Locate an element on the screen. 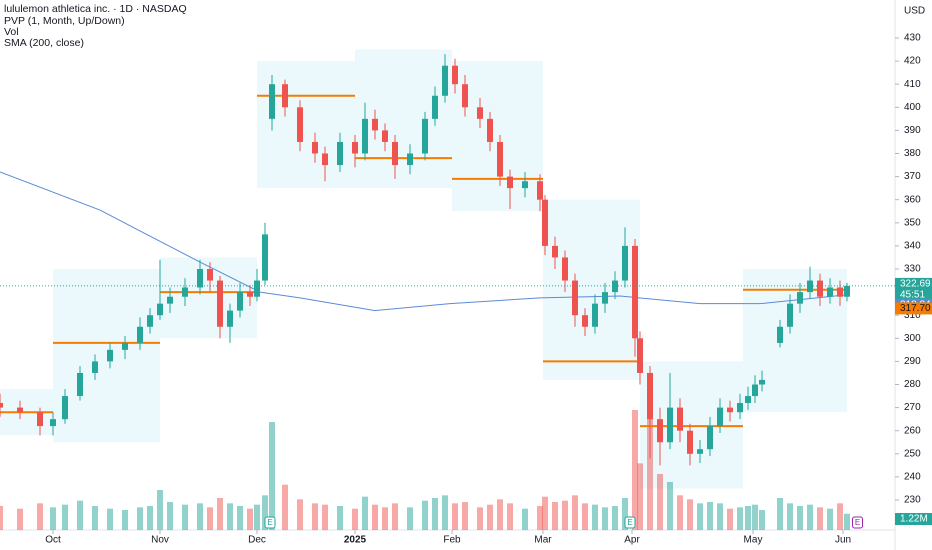  x-tick-label: Jun is located at coordinates (843, 540).